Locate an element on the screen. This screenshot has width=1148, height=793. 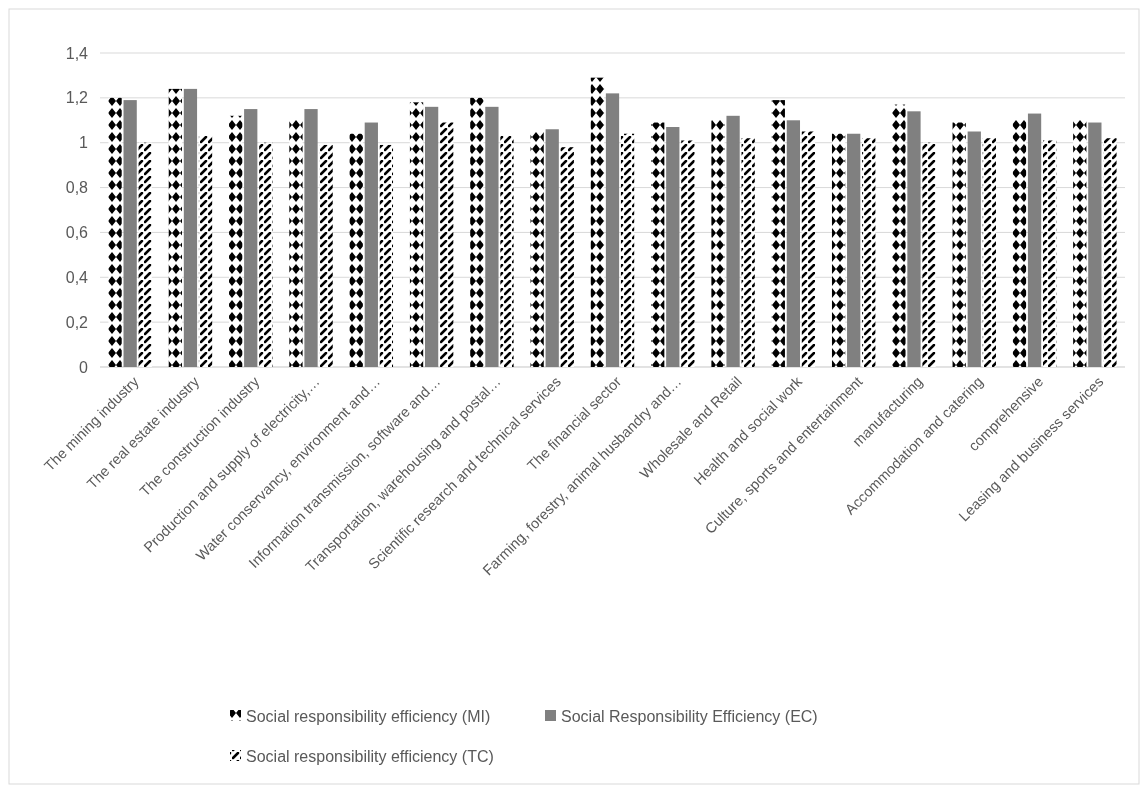
y-tick-label: 0,8 is located at coordinates (77, 188).